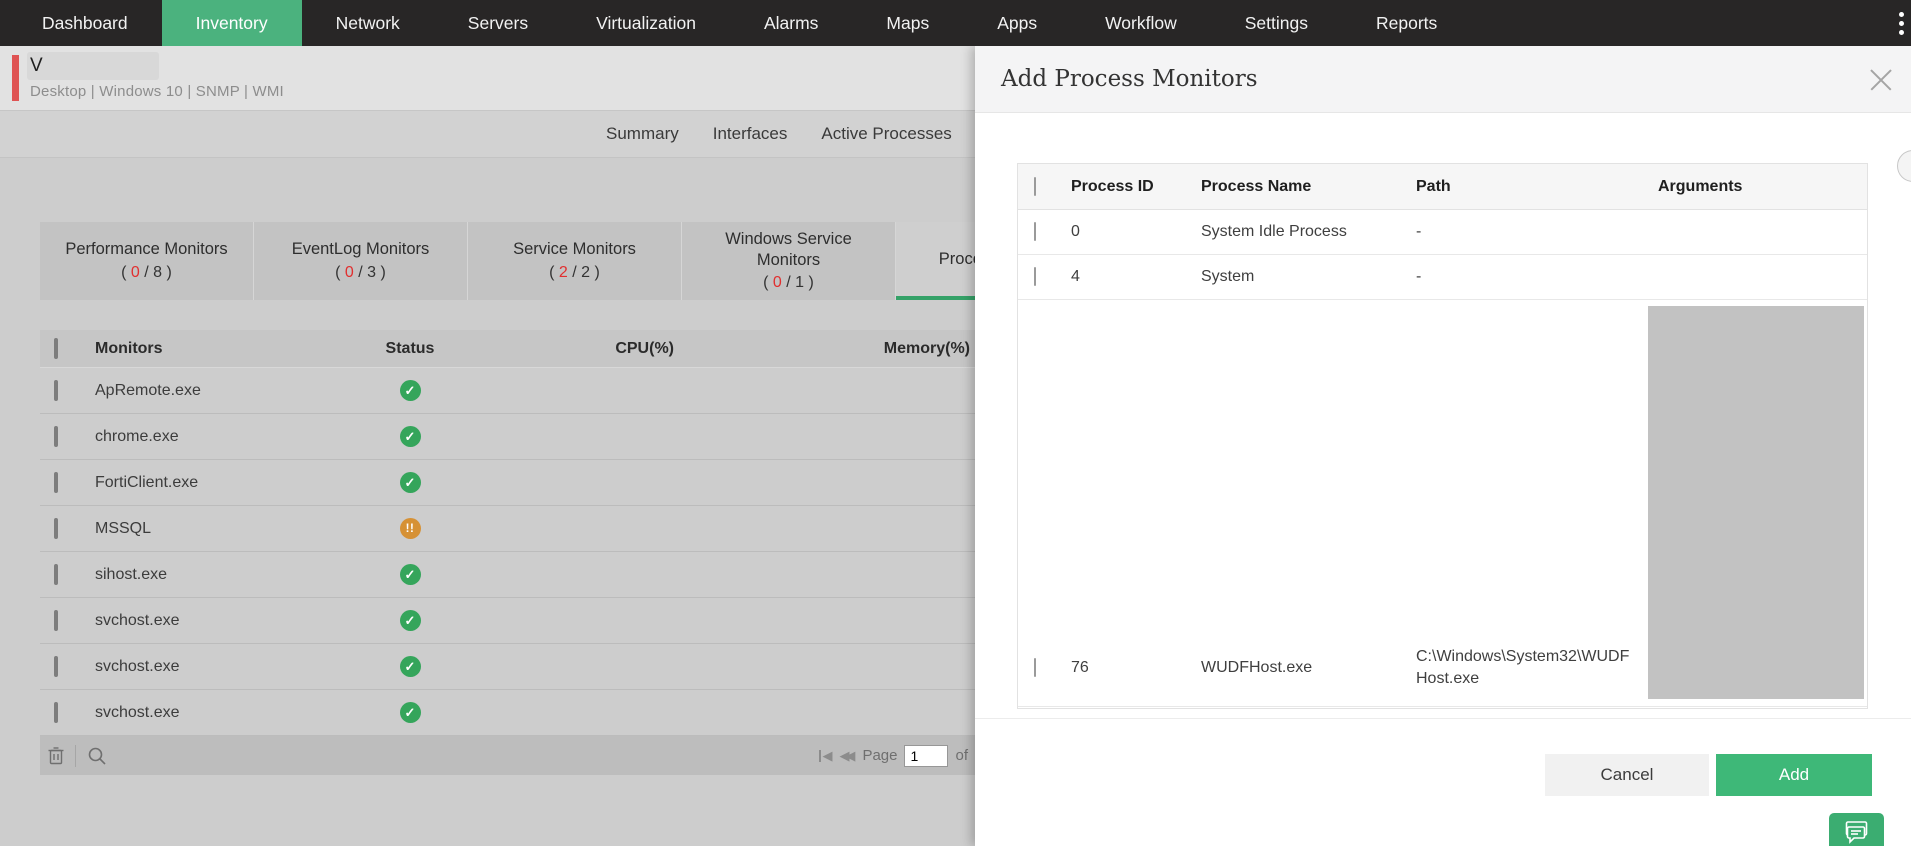  What do you see at coordinates (1017, 22) in the screenshot?
I see `nav-item-apps: Apps` at bounding box center [1017, 22].